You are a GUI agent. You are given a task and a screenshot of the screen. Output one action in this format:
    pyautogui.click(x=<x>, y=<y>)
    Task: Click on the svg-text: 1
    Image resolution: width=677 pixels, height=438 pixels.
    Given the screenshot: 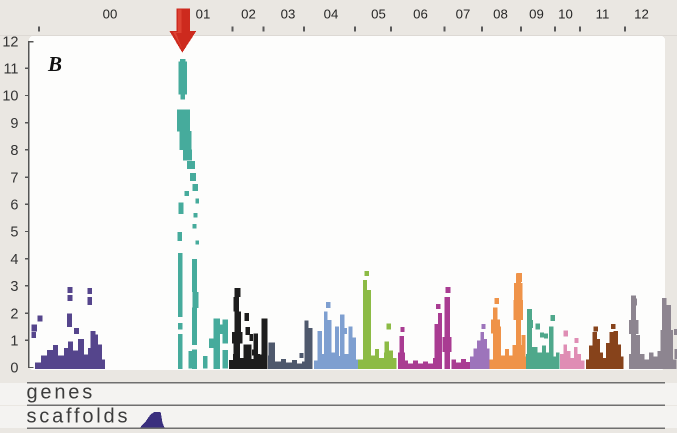 What is the action you would take?
    pyautogui.click(x=14, y=342)
    